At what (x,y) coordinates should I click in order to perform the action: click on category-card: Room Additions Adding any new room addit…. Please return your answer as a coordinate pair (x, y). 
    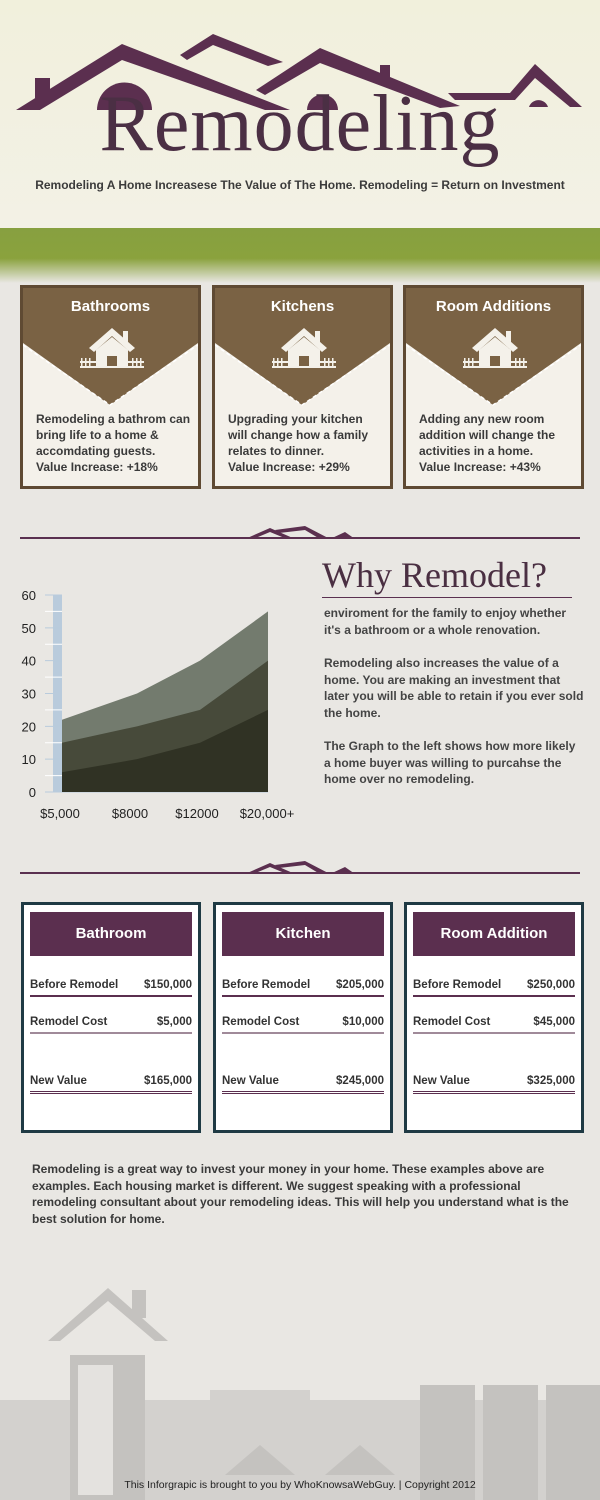
    Looking at the image, I should click on (493, 387).